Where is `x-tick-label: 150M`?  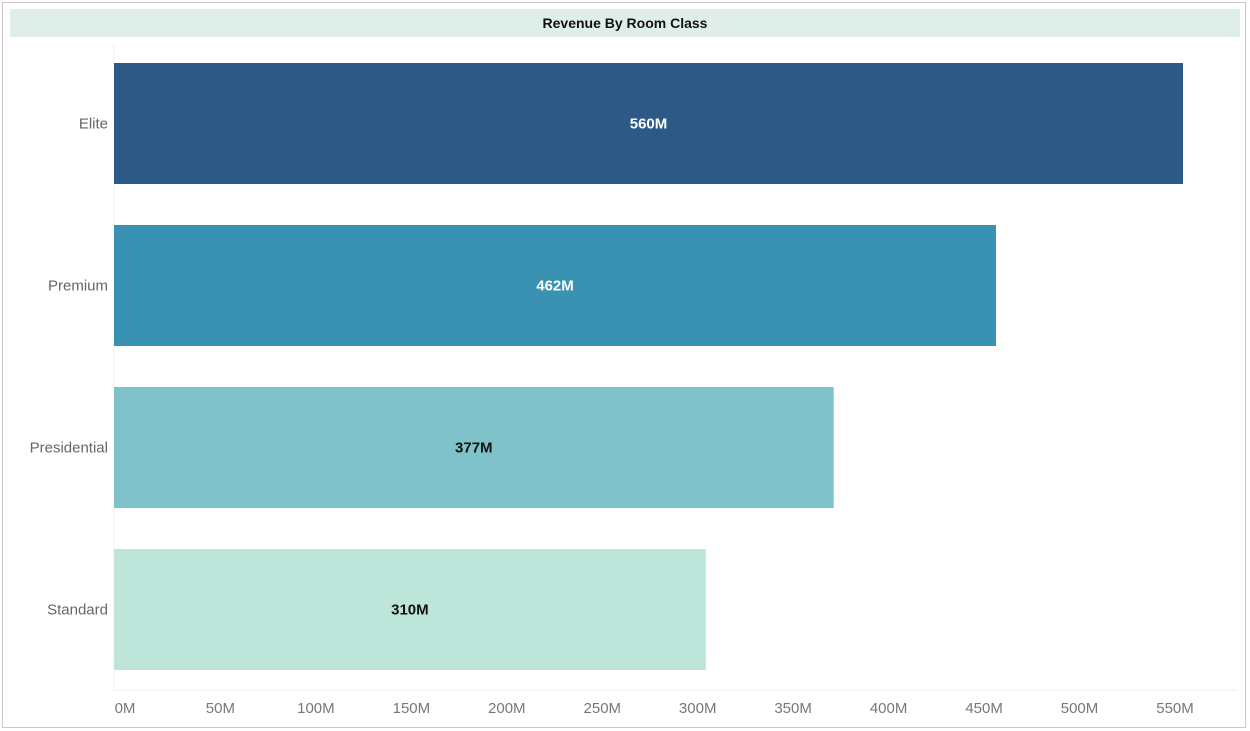
x-tick-label: 150M is located at coordinates (412, 708).